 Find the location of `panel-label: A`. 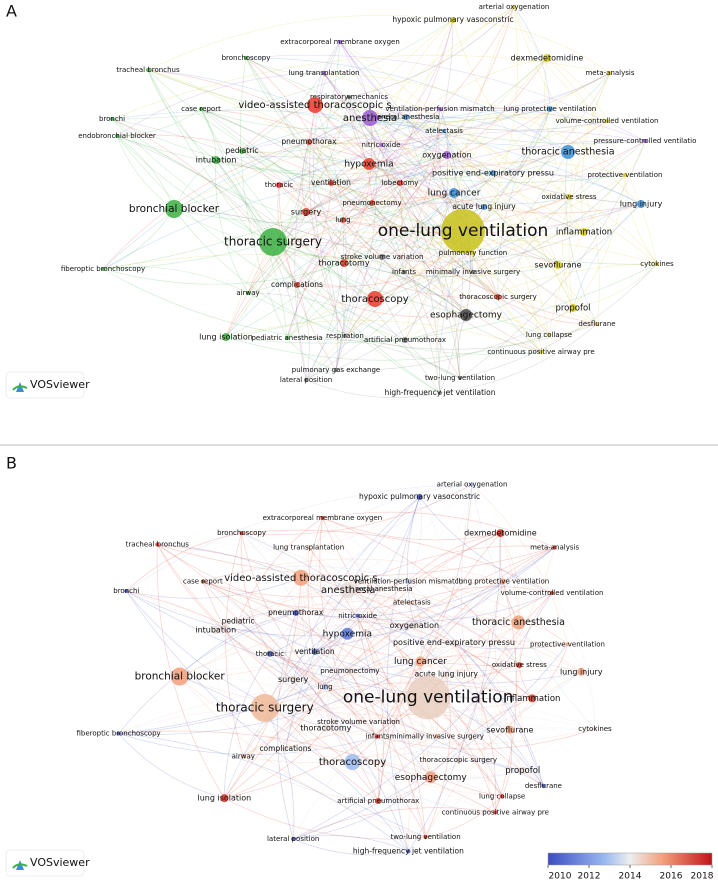

panel-label: A is located at coordinates (11, 11).